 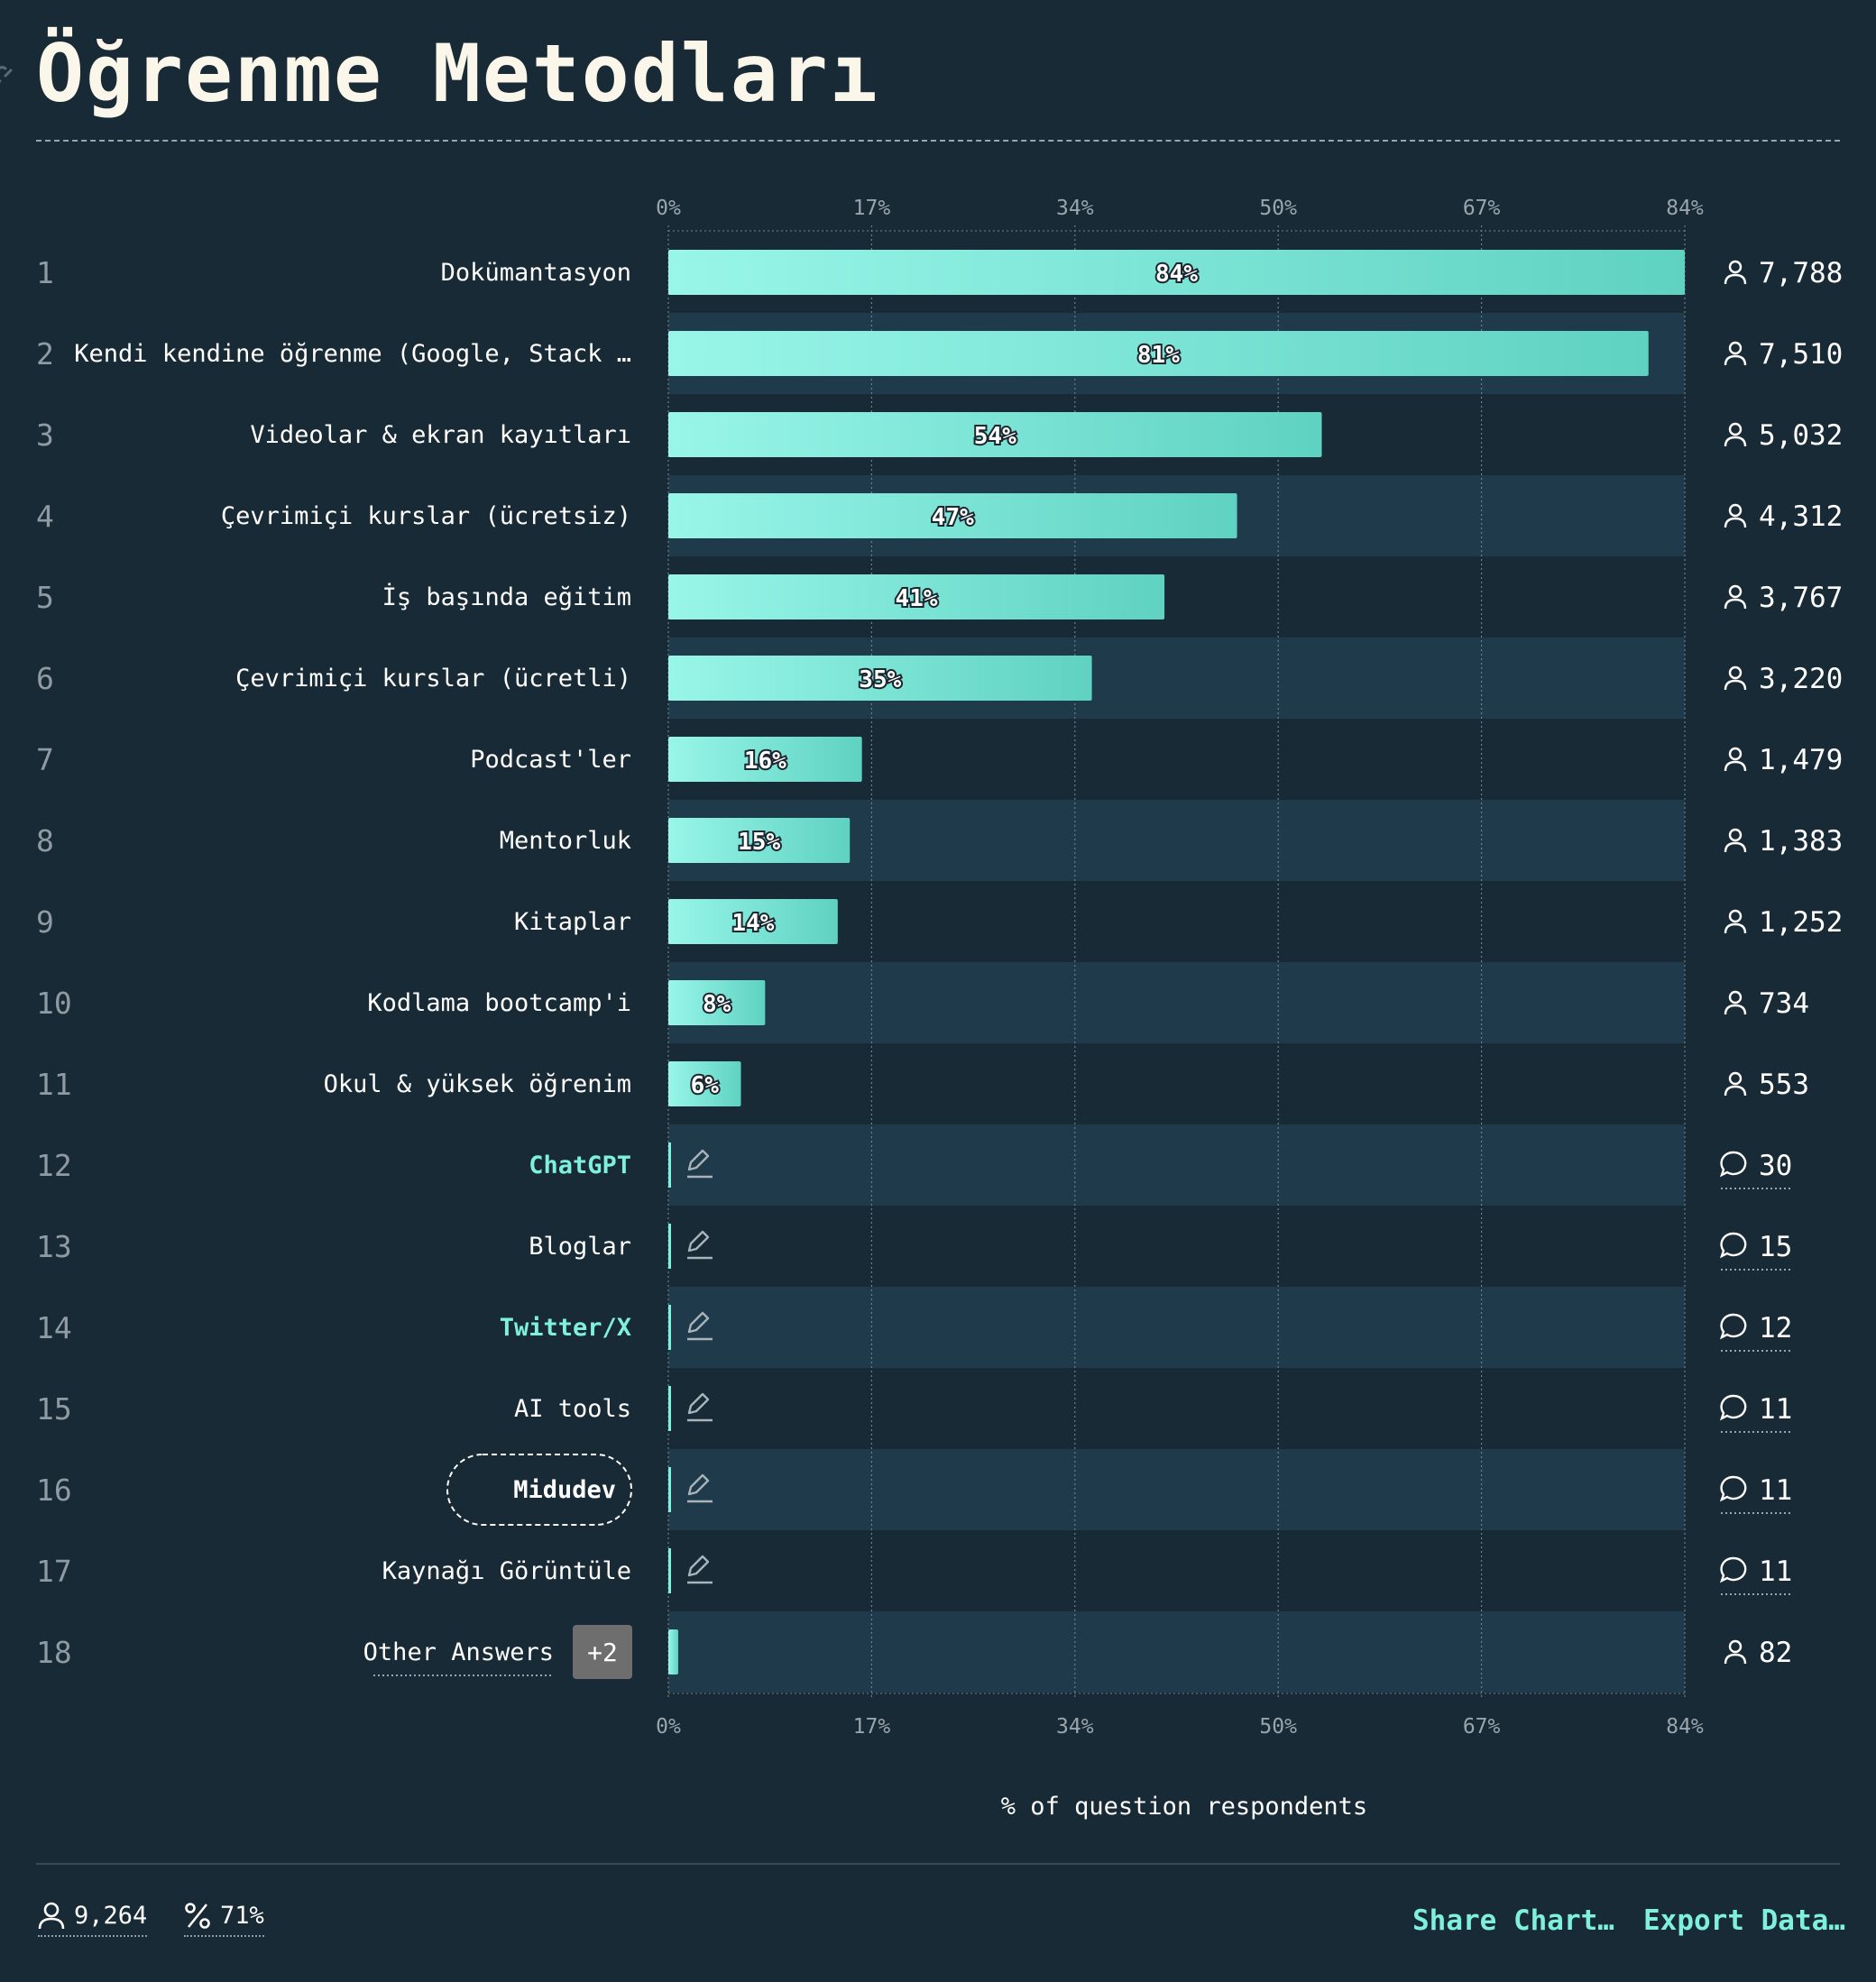 I want to click on row-label: Twitter/X, so click(x=565, y=1328).